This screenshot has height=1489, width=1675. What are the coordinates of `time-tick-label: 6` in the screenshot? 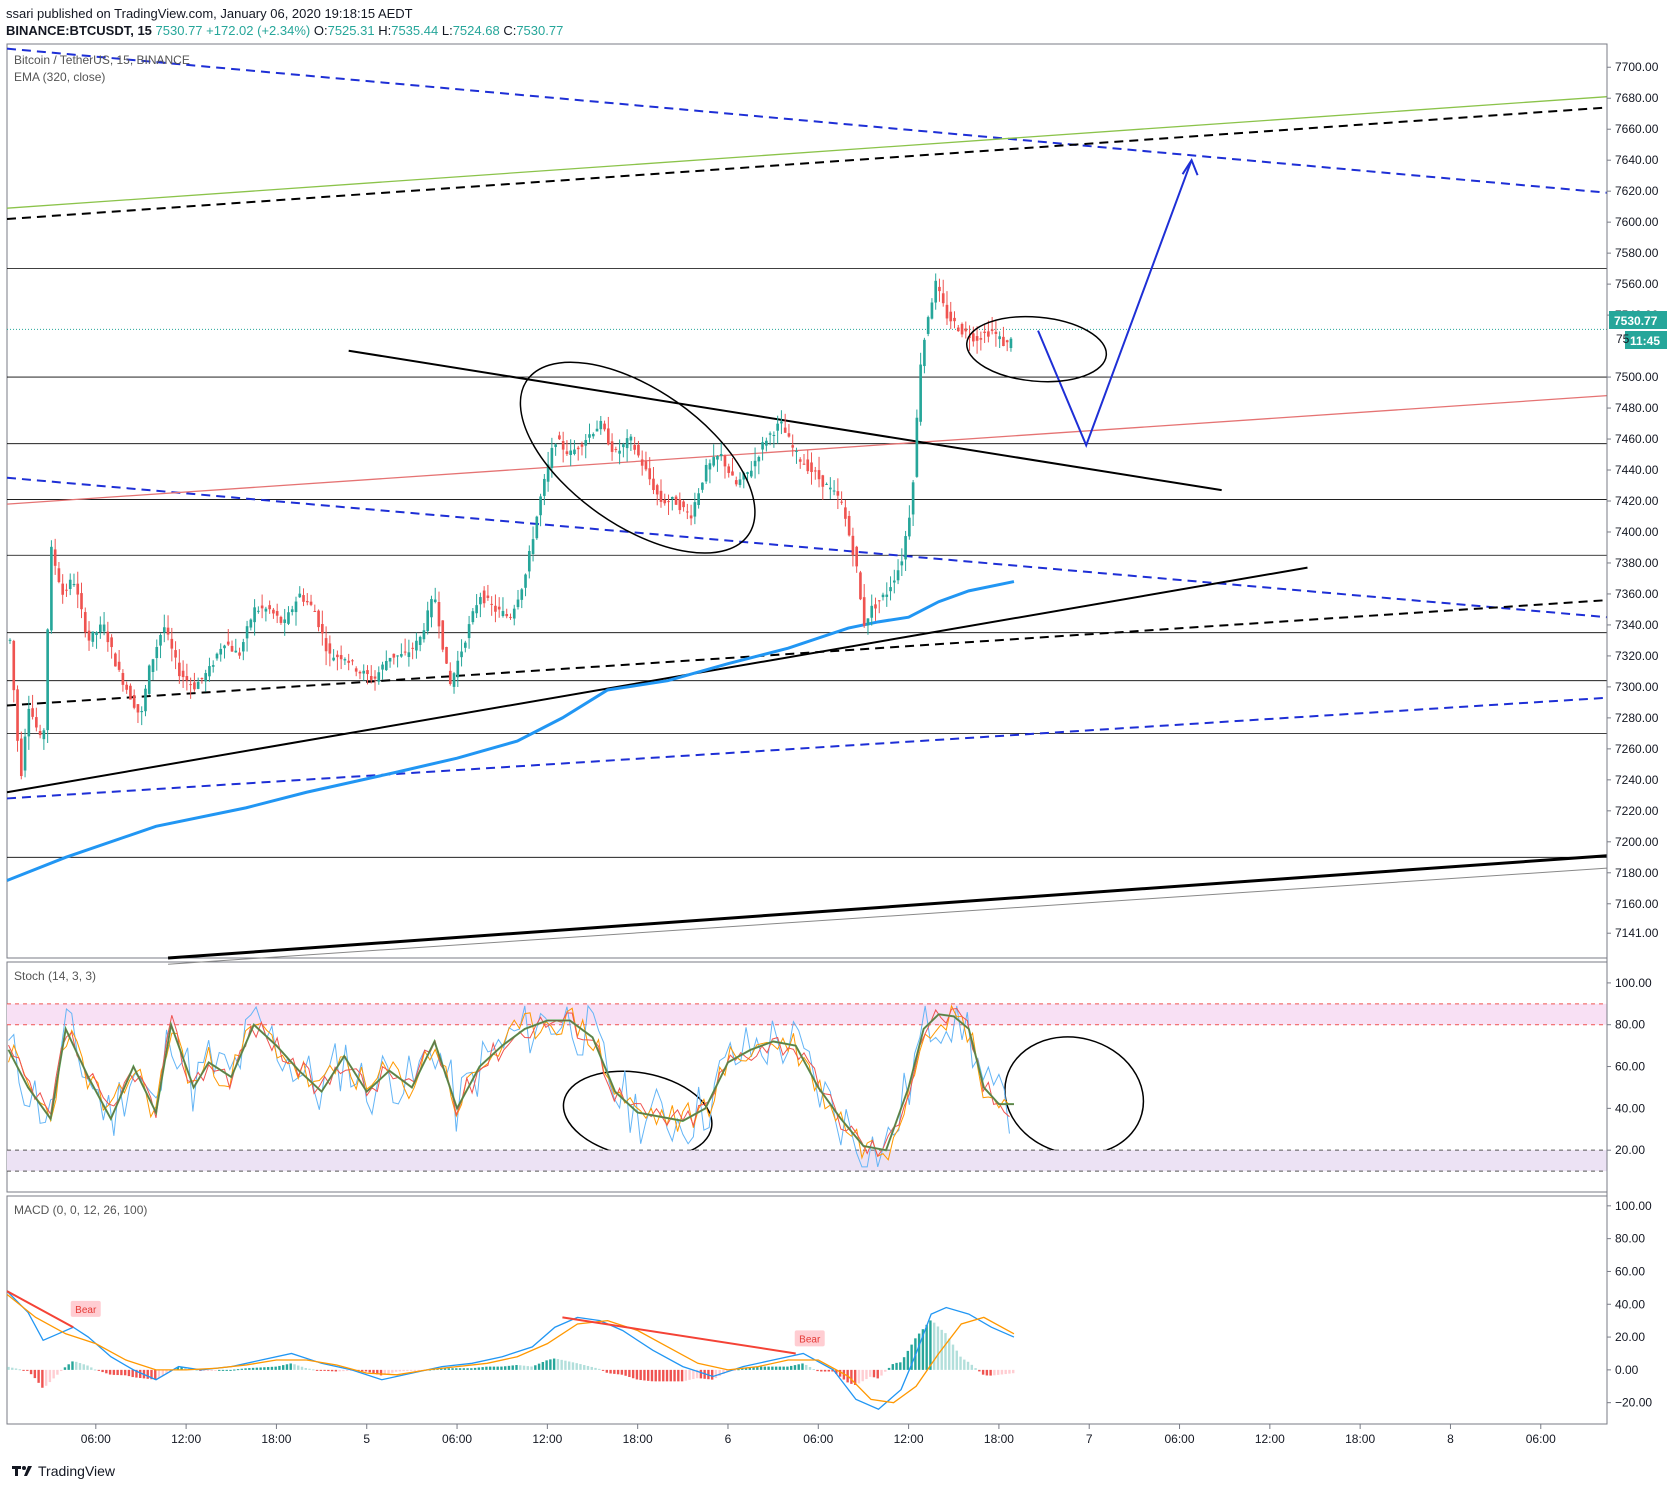 It's located at (728, 1439).